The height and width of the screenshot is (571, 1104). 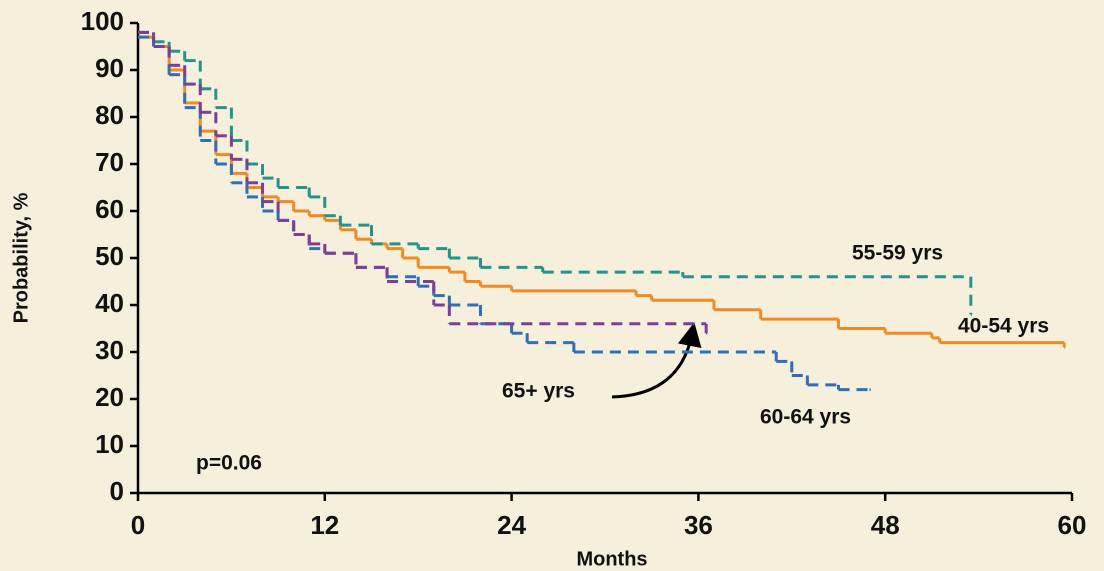 I want to click on series-label: 65+ yrs, so click(x=538, y=391).